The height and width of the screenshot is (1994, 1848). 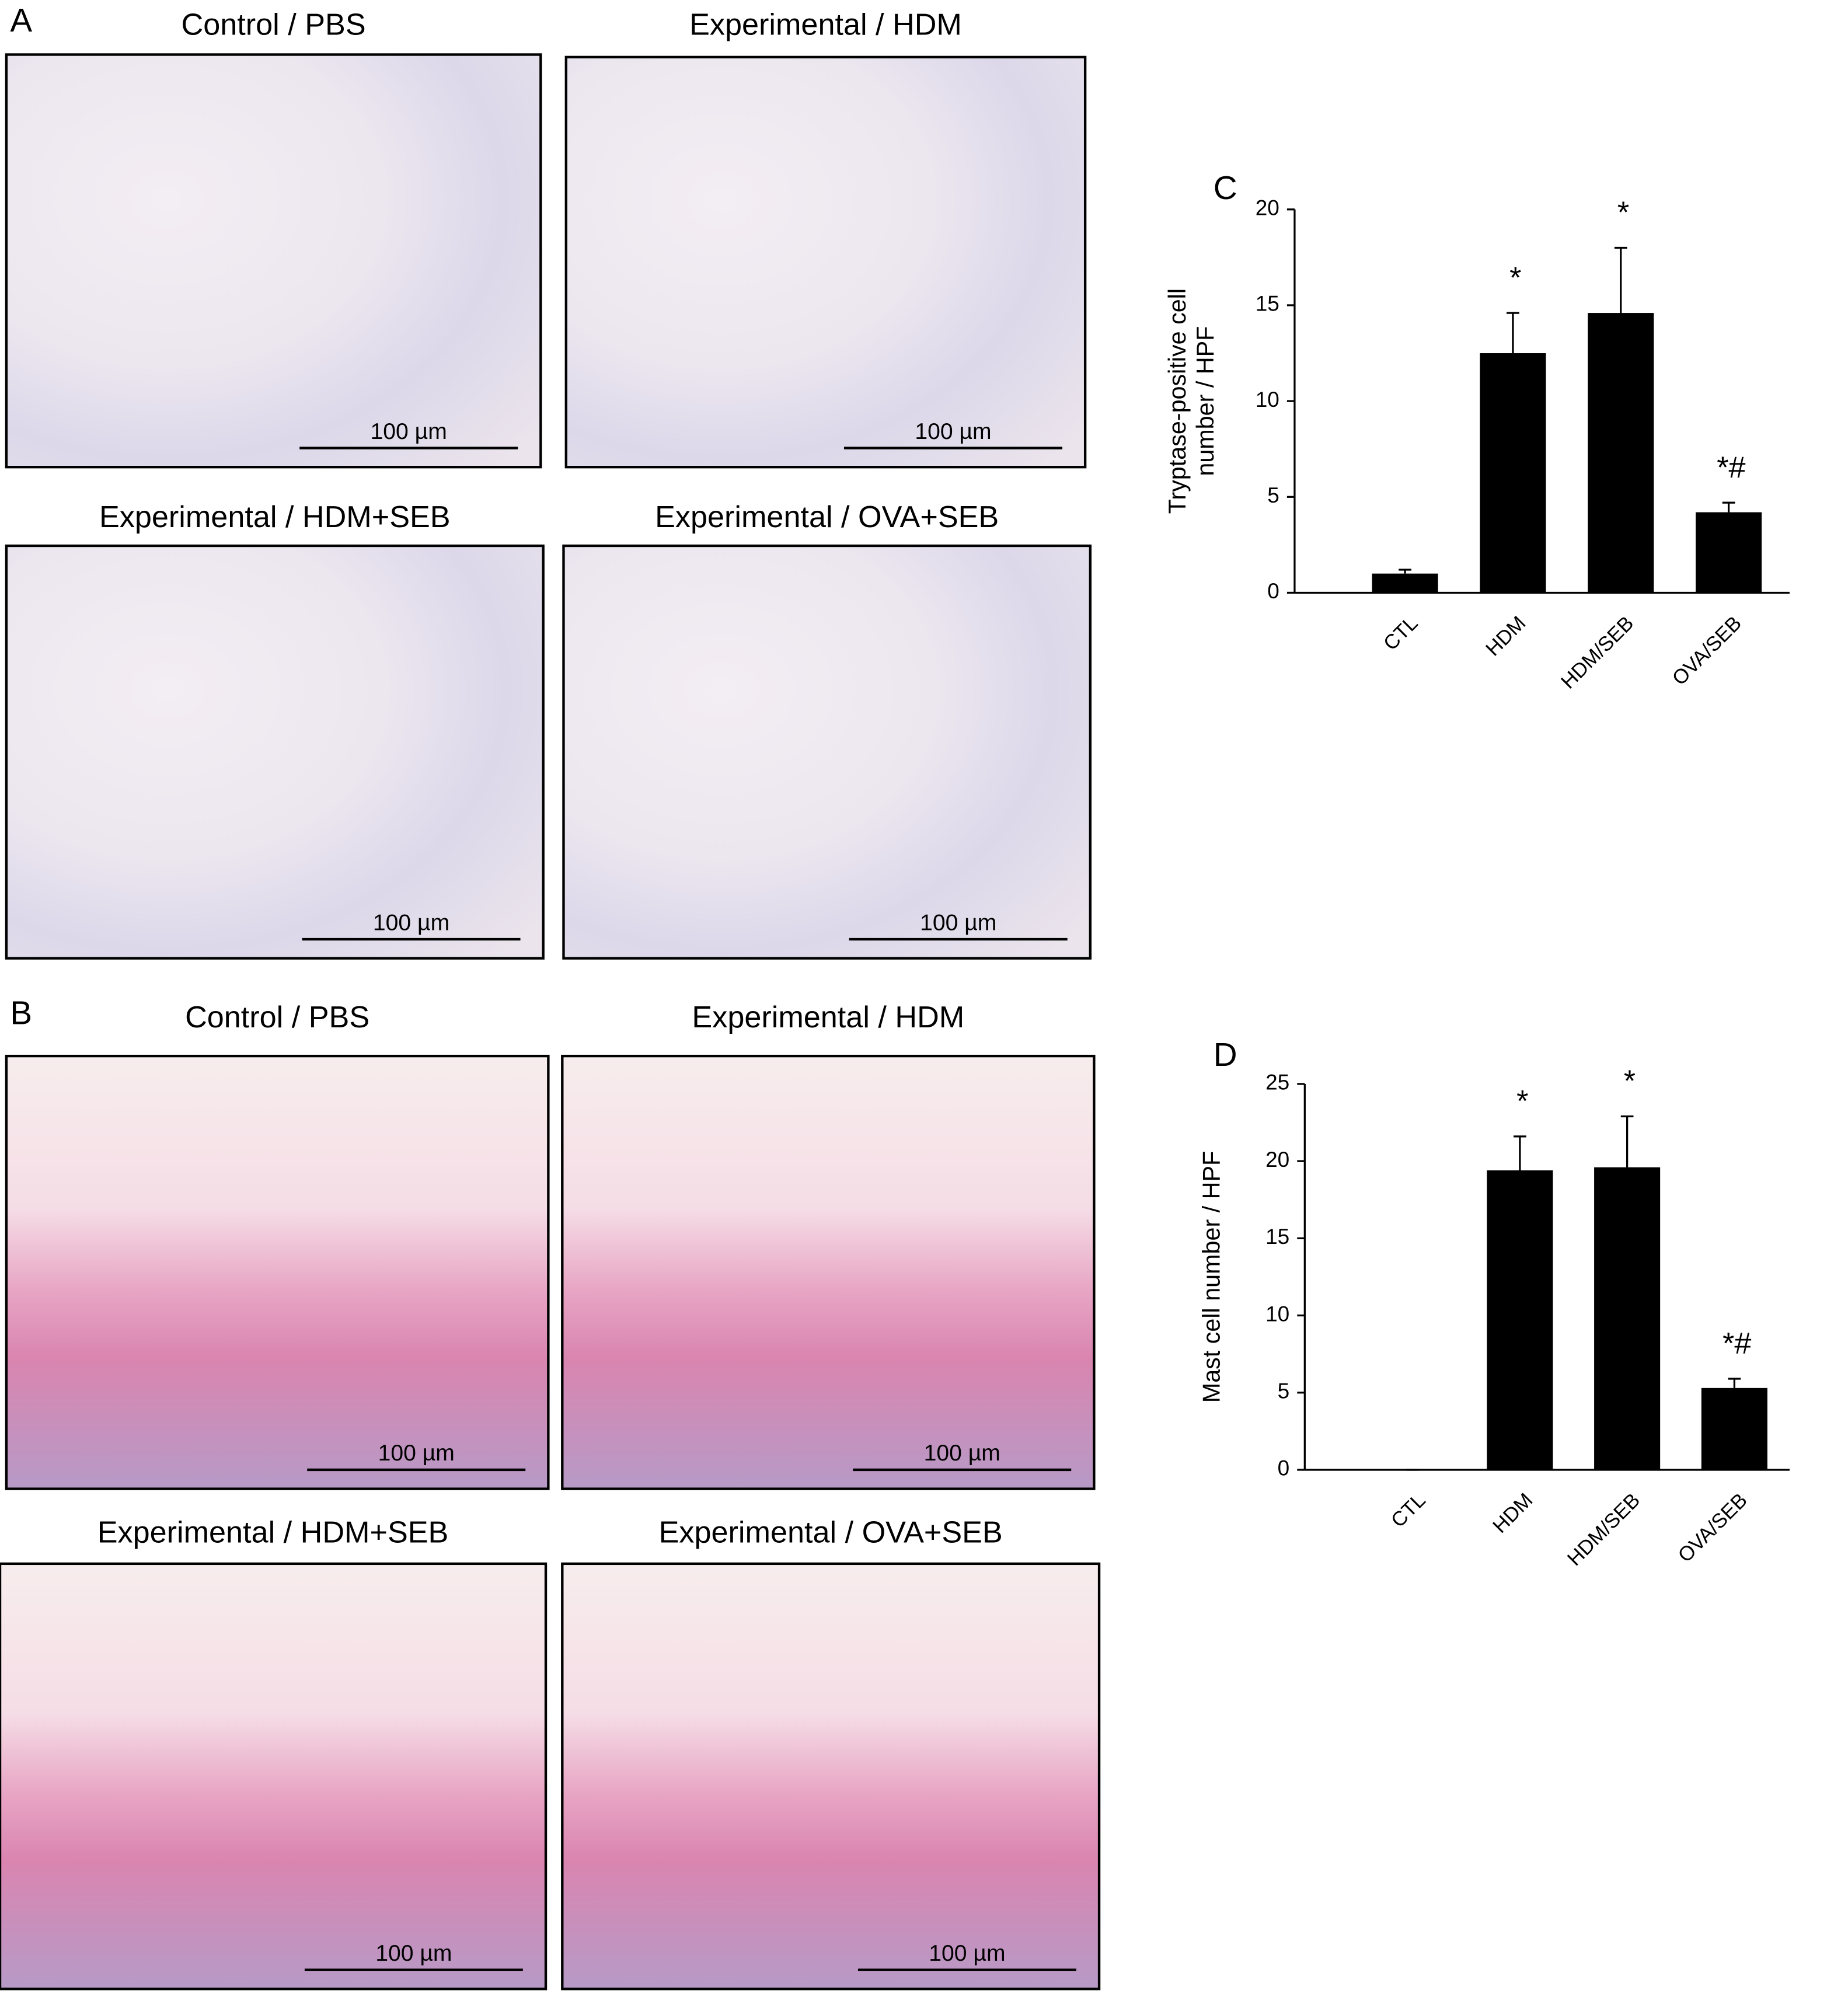 What do you see at coordinates (1211, 1277) in the screenshot?
I see `y-axis-label: Mast cell number / HPF` at bounding box center [1211, 1277].